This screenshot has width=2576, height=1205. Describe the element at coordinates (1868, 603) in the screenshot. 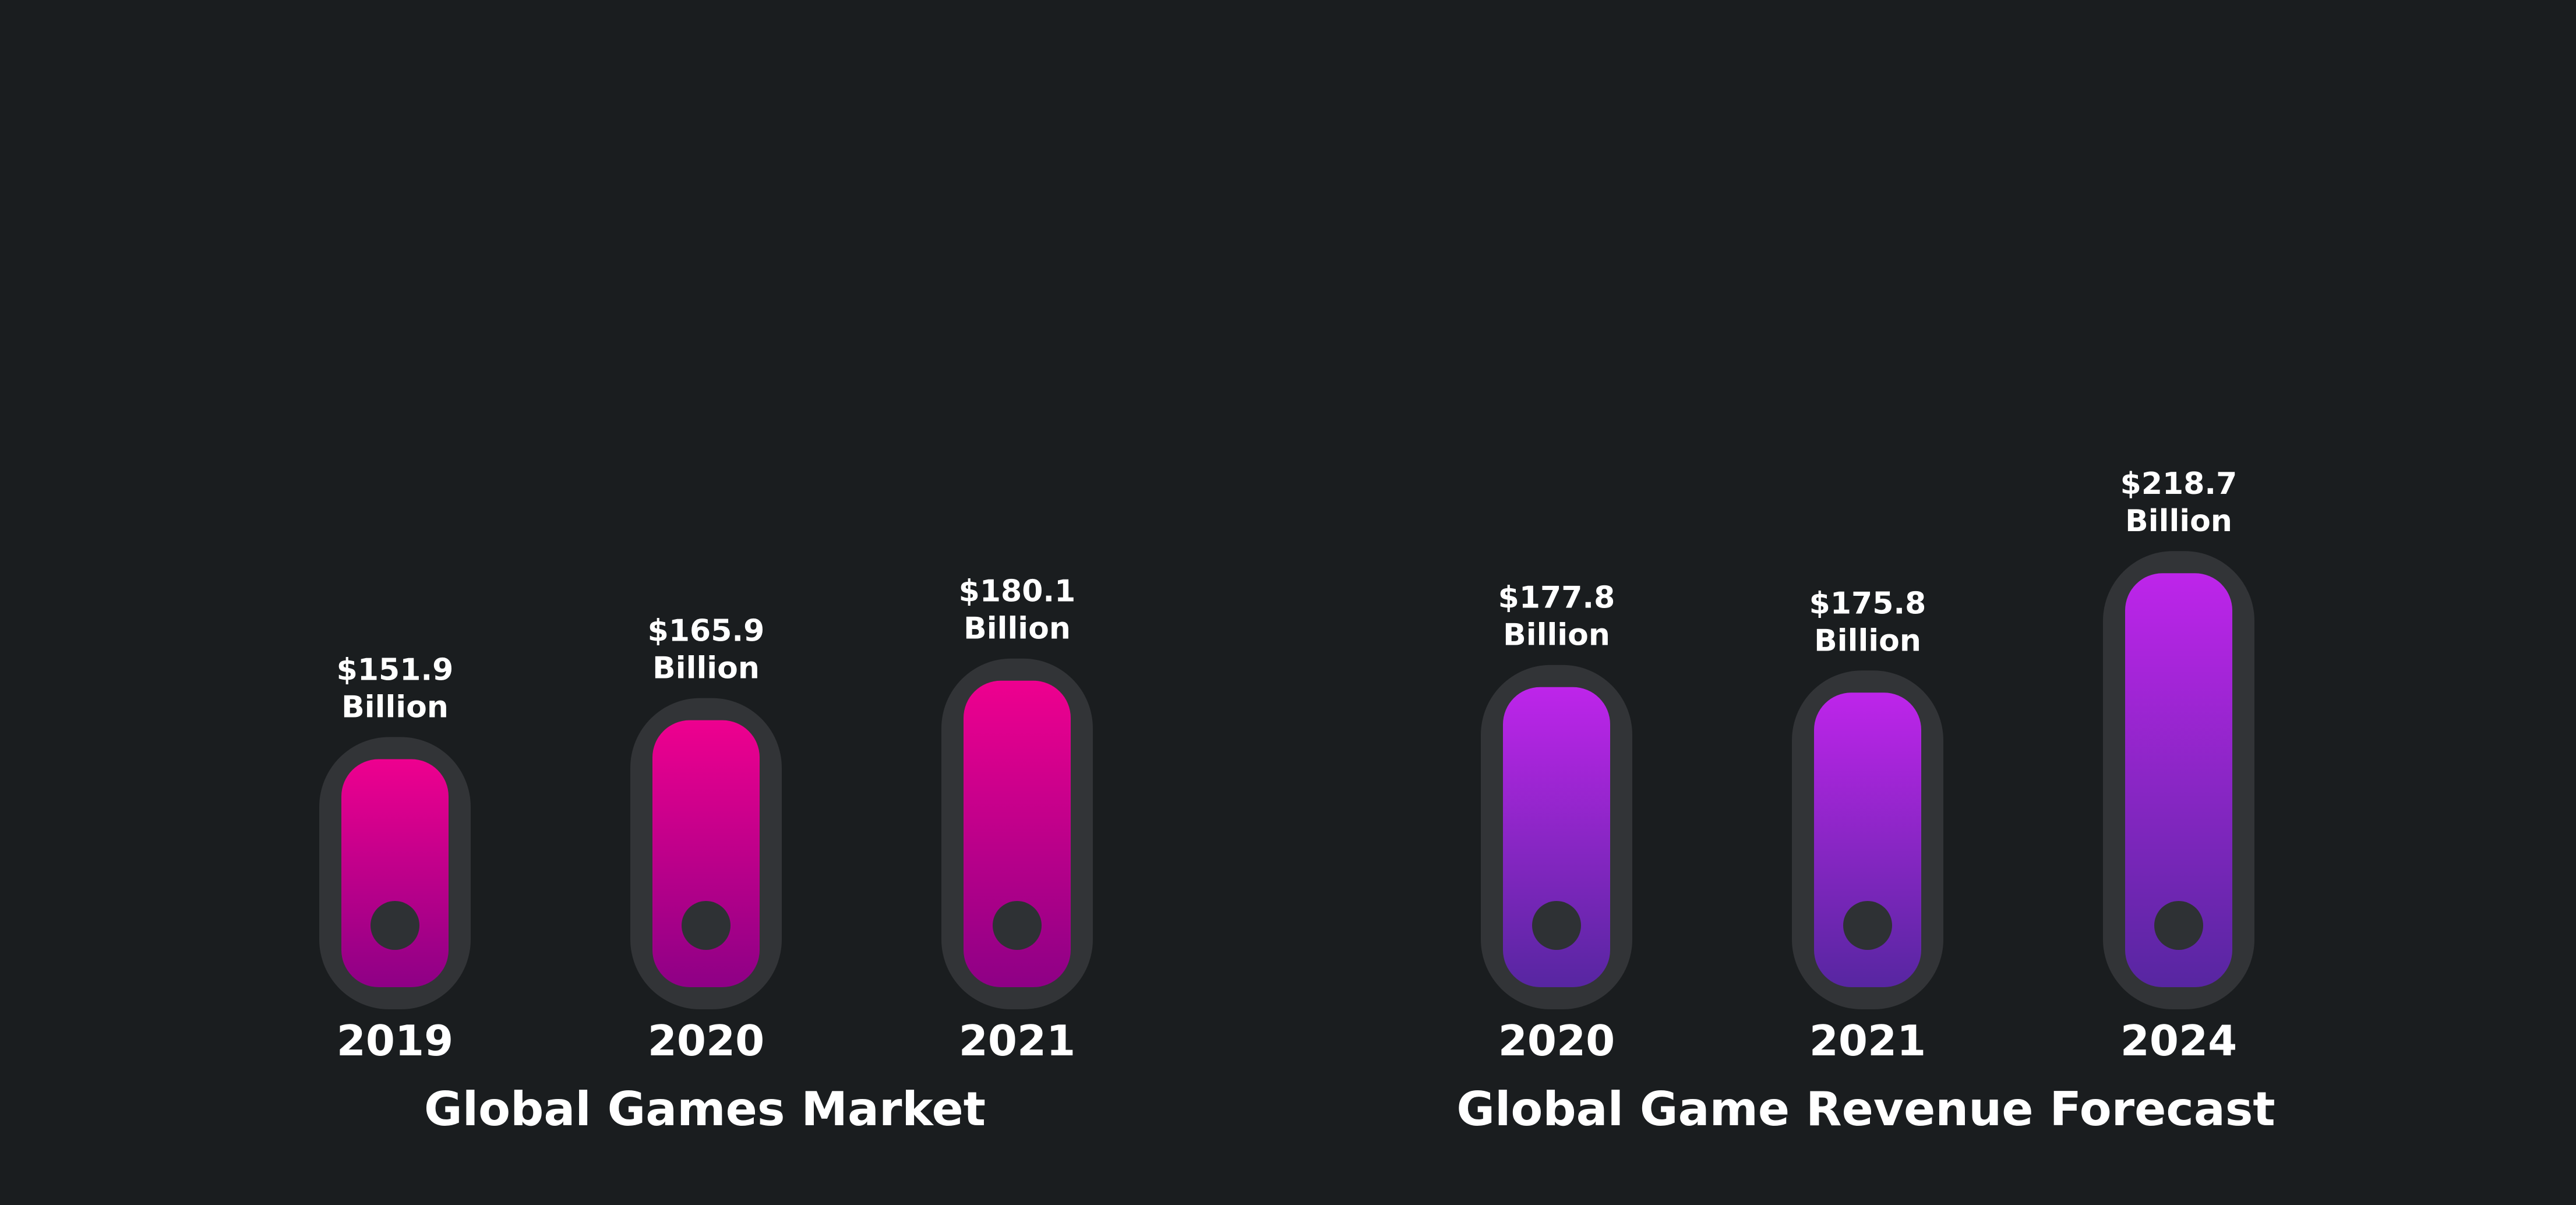

I see `data-label: $175.8` at that location.